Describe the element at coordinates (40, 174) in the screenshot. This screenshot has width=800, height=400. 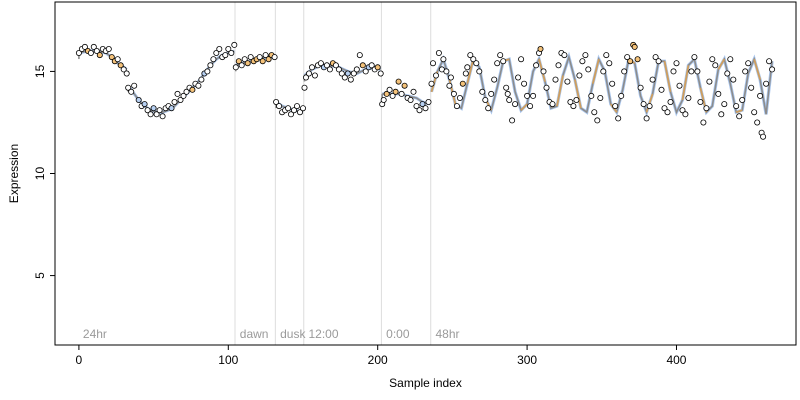
I see `y-tick-label-10: 10` at that location.